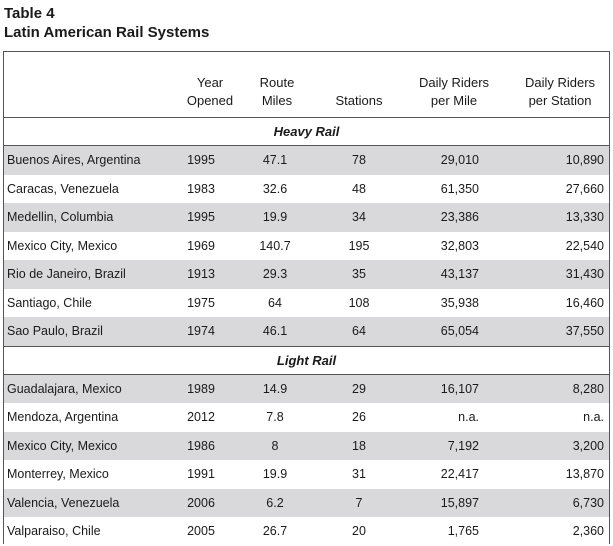  I want to click on riders-per-station-cell: 27,660, so click(584, 188).